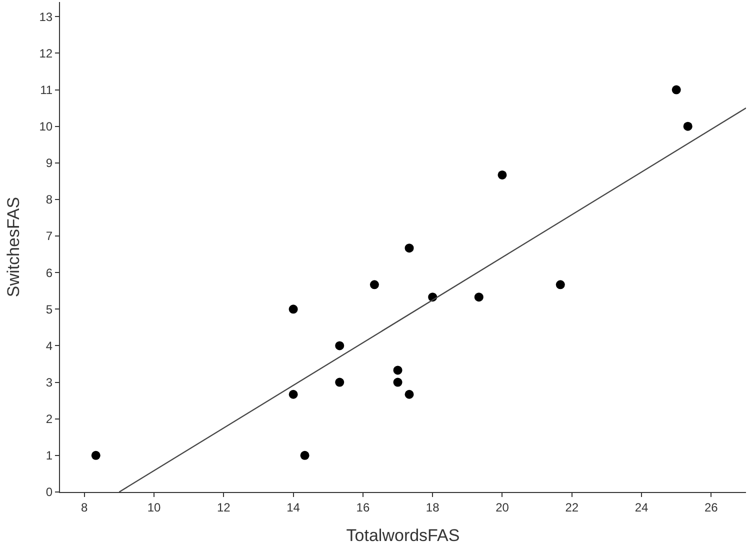 This screenshot has width=748, height=552. I want to click on y-tick-label: 7, so click(49, 236).